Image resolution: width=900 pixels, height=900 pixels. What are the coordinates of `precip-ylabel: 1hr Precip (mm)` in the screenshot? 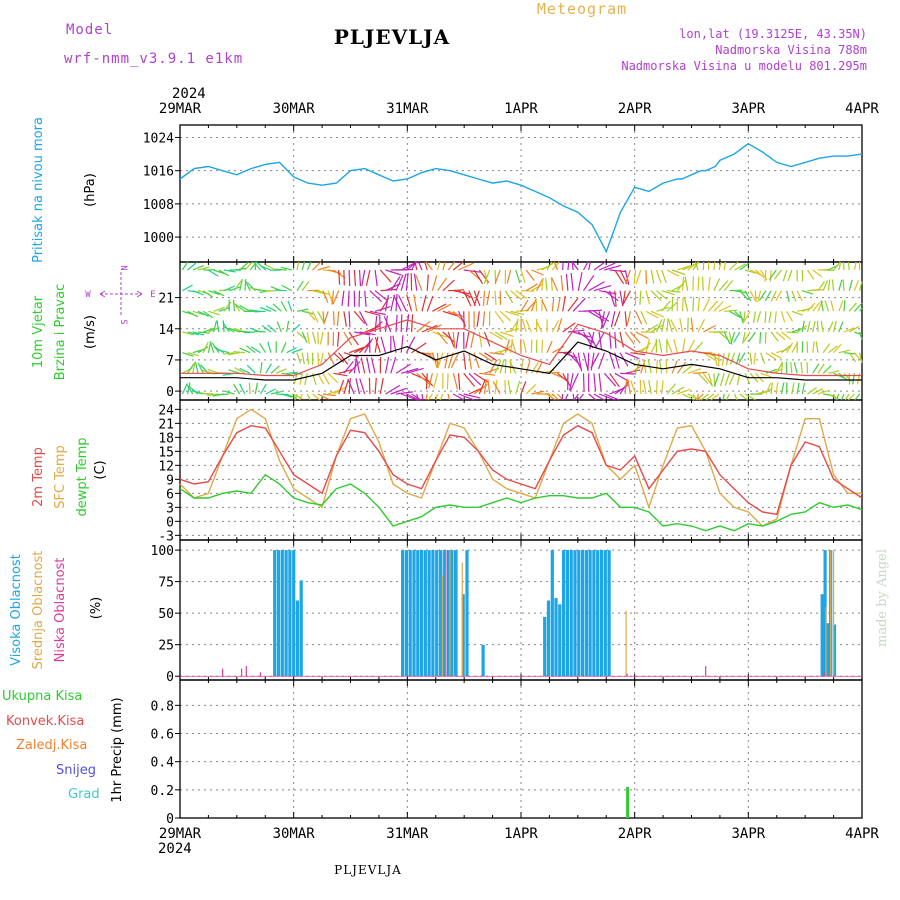 It's located at (117, 749).